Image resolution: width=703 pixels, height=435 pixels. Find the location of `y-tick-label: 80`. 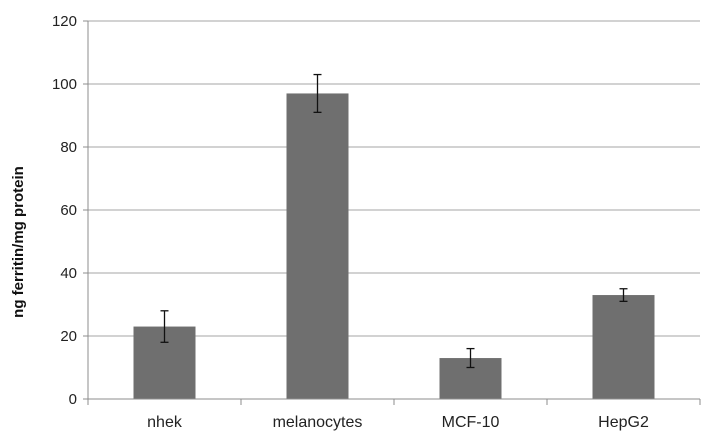

y-tick-label: 80 is located at coordinates (68, 147).